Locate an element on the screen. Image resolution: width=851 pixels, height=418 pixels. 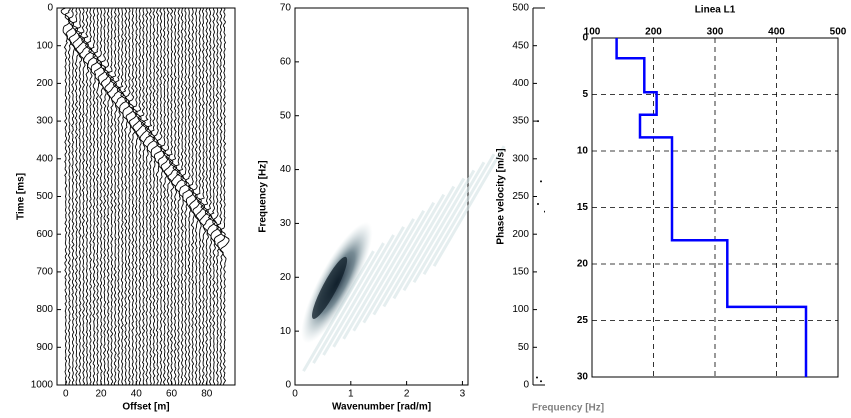
y-tick-label: 450 is located at coordinates (520, 45).